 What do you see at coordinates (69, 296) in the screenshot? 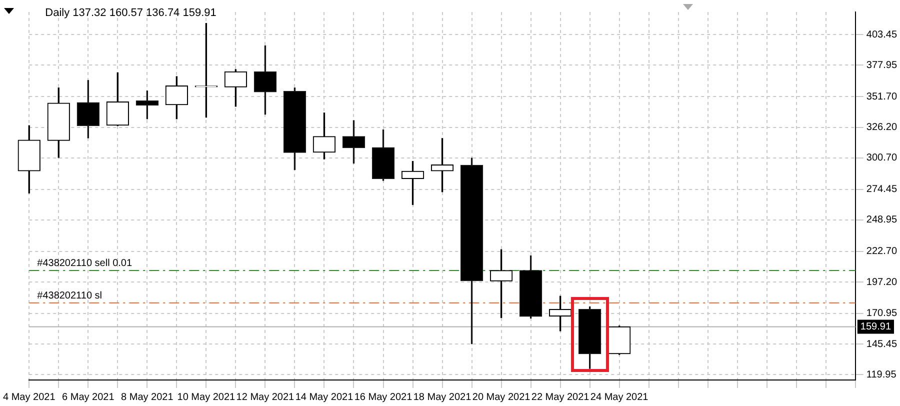
I see `ref-line-label: #438202110 sl` at bounding box center [69, 296].